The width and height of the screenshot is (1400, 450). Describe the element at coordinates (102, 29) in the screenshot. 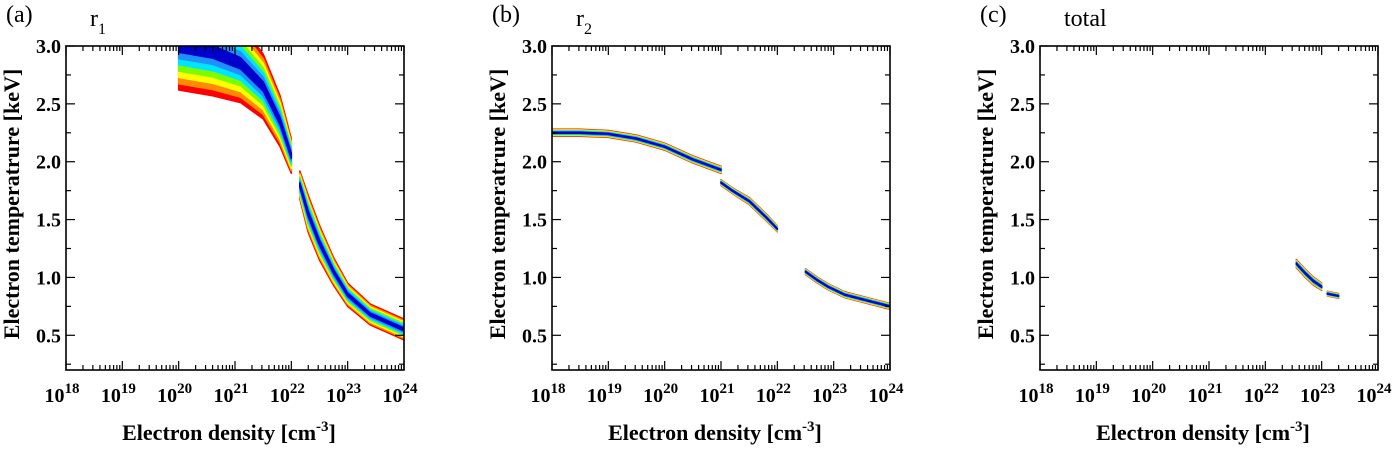

I see `panel-name-subscript: 1` at that location.